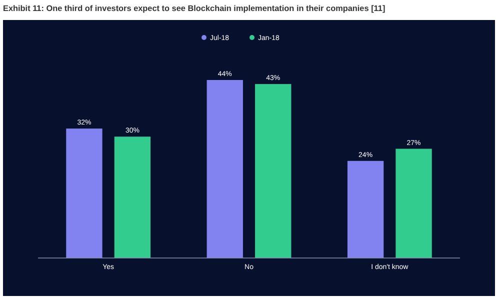 The height and width of the screenshot is (300, 500). I want to click on chart-title: Exhibit 11: One third of investors expect to see Blockchain implementation in their companies [11], so click(194, 8).